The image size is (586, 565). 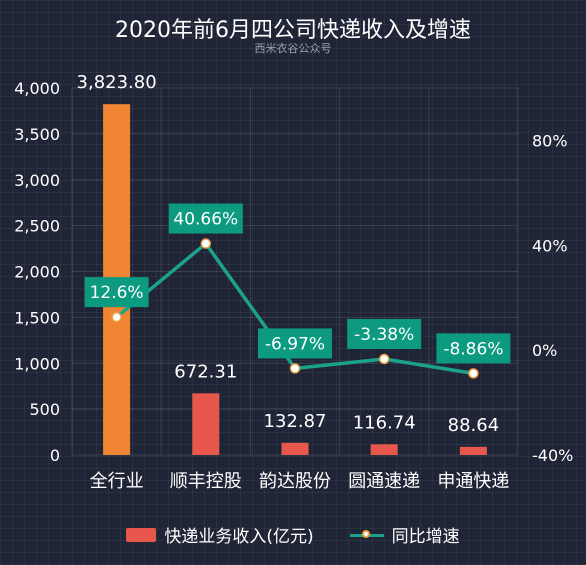 I want to click on growth-value-label: -8.86%, so click(x=473, y=349).